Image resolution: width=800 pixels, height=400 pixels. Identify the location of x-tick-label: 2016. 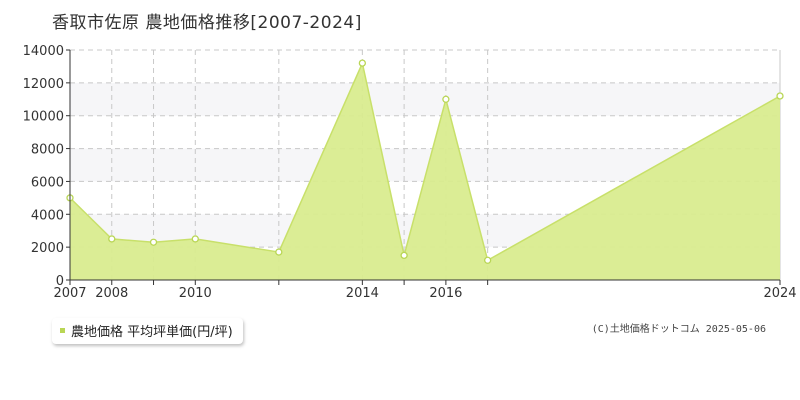
(445, 293).